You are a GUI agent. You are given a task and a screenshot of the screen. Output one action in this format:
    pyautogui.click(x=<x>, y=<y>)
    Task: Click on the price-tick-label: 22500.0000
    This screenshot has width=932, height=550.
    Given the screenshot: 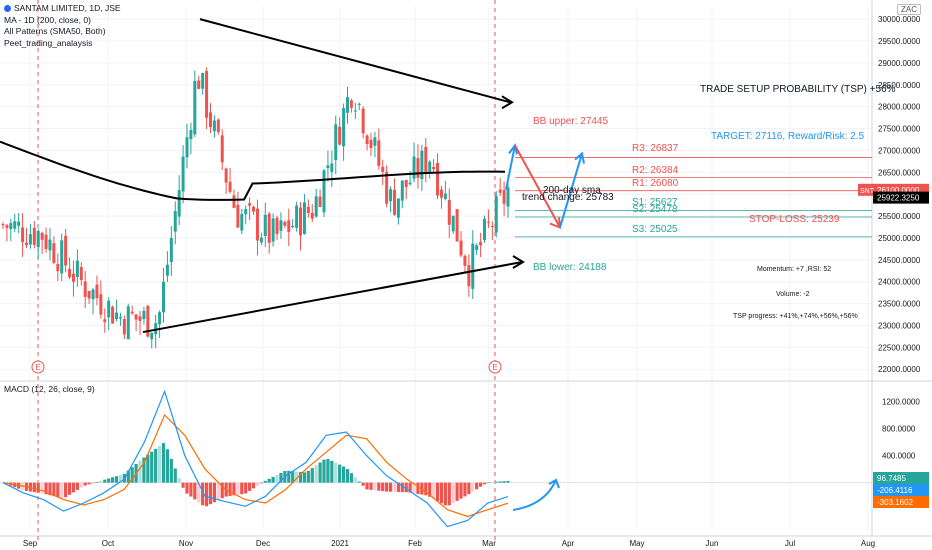 What is the action you would take?
    pyautogui.click(x=899, y=347)
    